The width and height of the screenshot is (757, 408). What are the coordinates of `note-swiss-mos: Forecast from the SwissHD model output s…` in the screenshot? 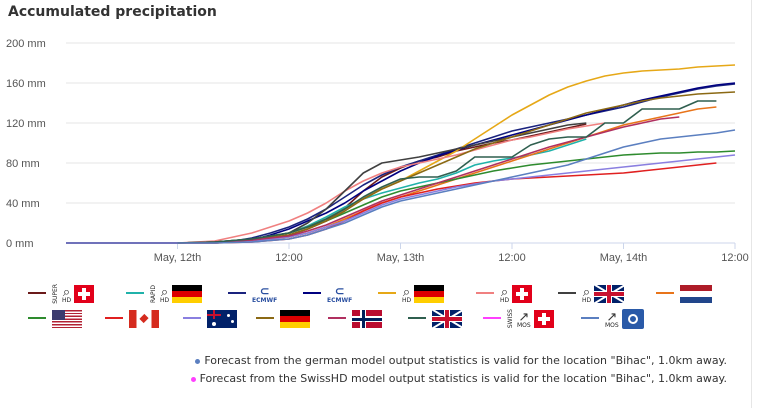 It's located at (458, 379).